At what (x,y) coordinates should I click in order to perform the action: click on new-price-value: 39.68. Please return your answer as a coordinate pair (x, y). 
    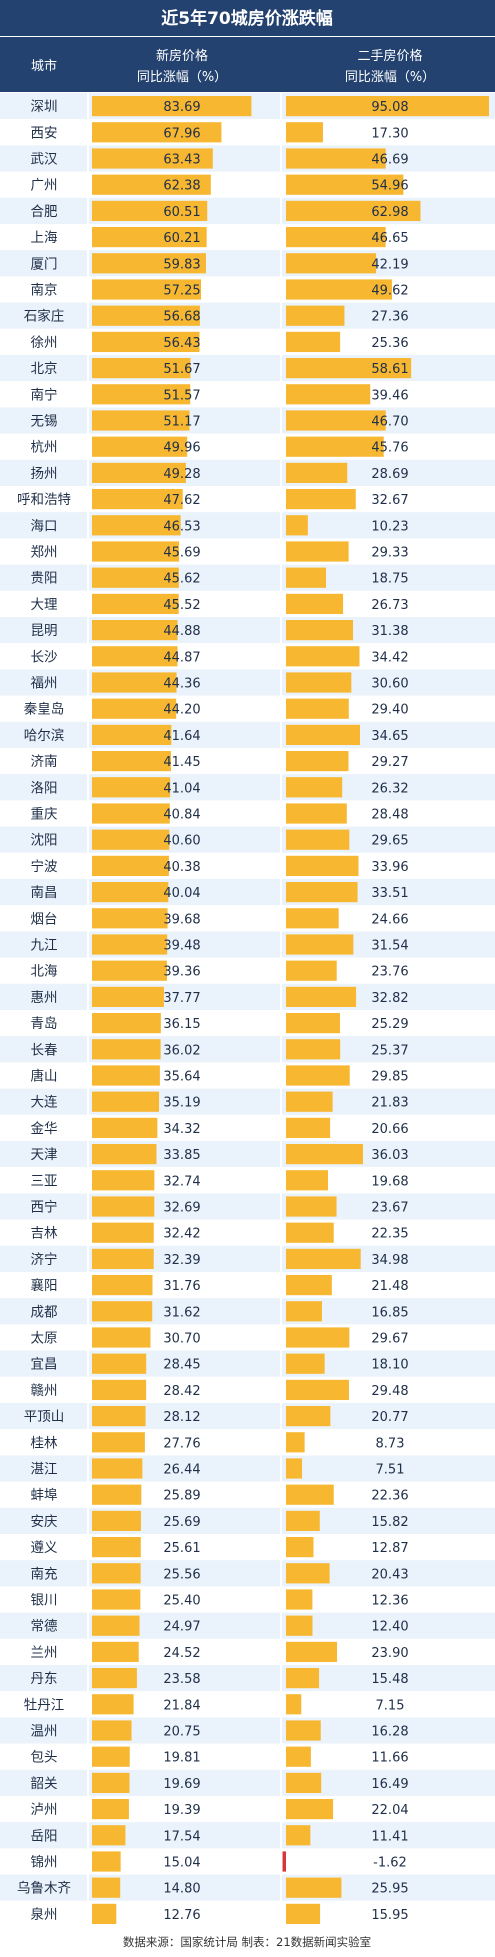
    Looking at the image, I should click on (181, 919).